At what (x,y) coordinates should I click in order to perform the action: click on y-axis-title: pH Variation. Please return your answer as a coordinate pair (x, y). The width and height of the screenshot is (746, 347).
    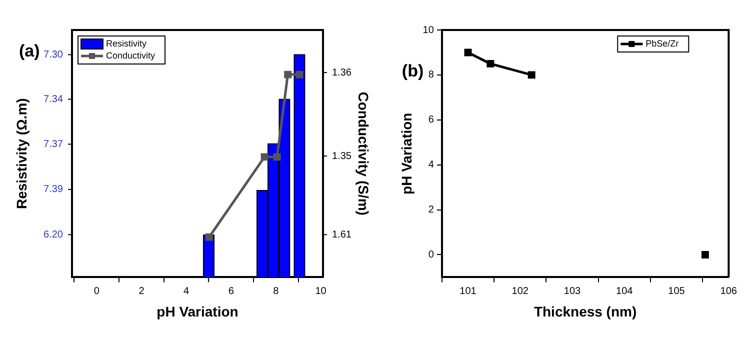
    Looking at the image, I should click on (406, 153).